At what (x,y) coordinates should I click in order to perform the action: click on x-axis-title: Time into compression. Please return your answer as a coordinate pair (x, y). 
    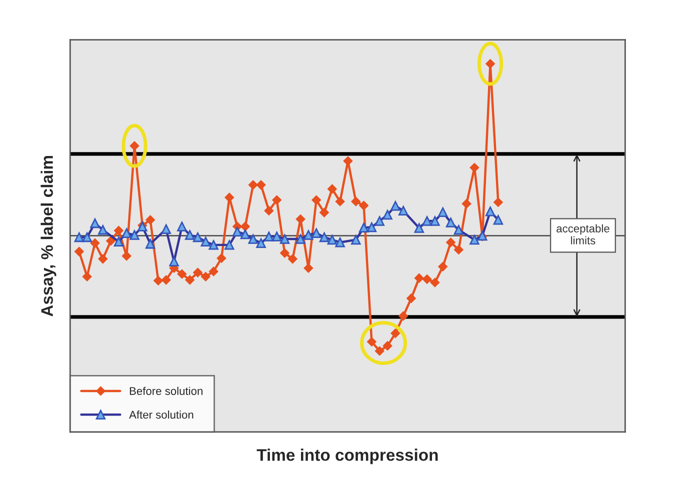
    Looking at the image, I should click on (347, 456).